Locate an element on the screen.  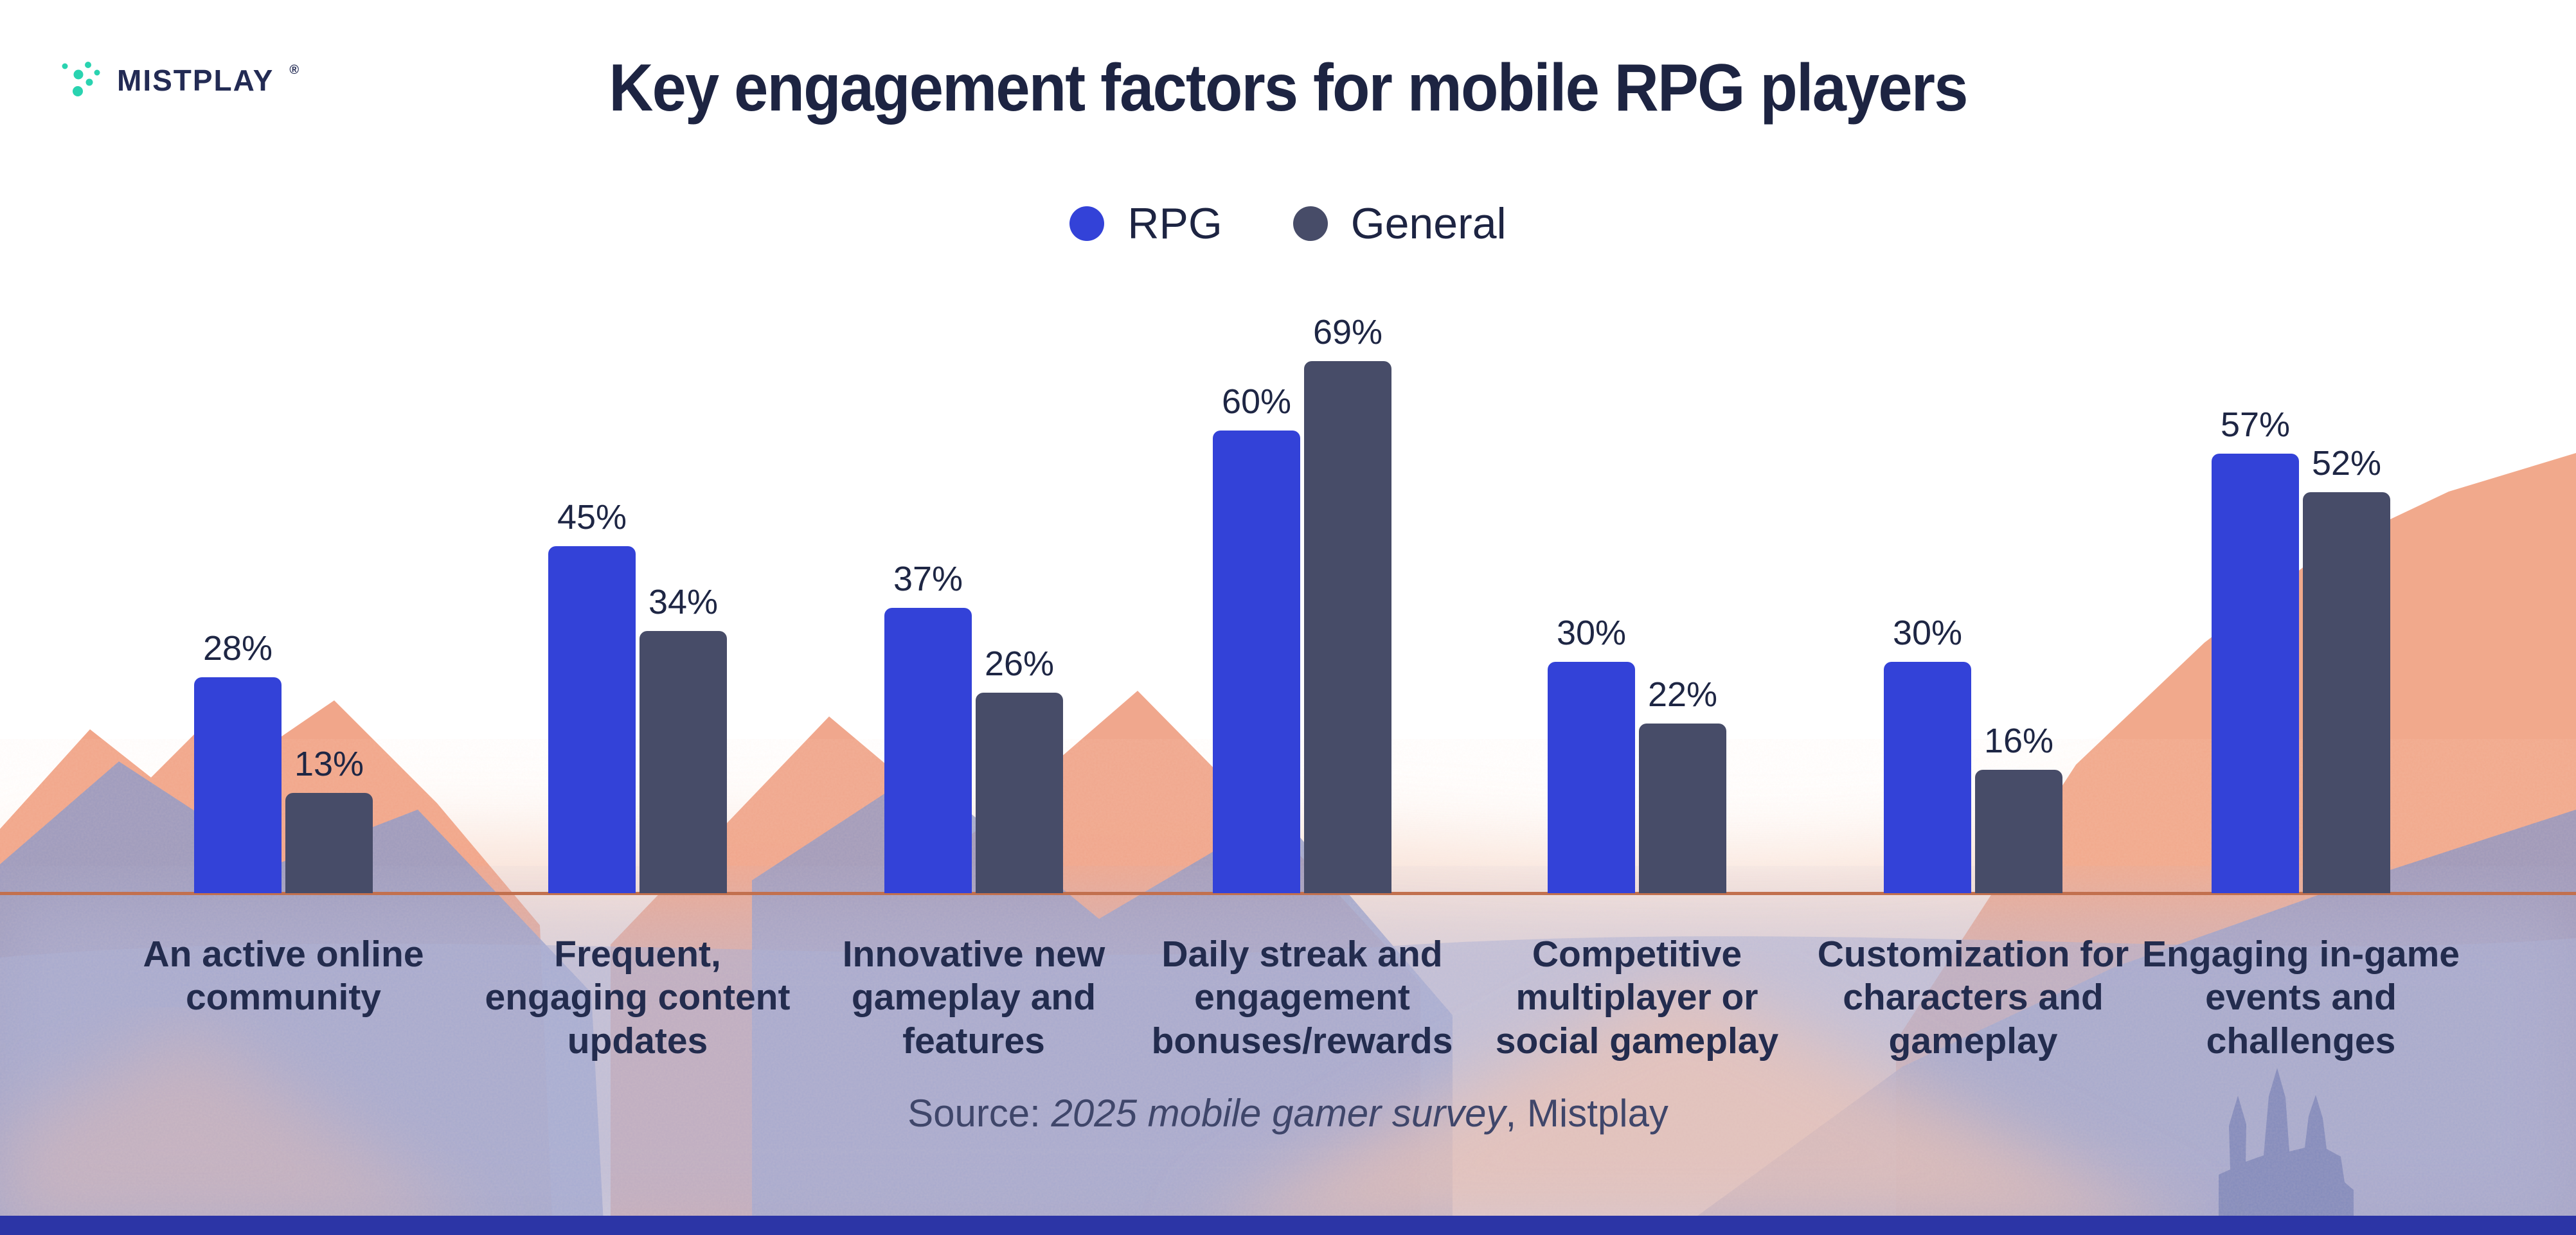
bar-column-general: 22% is located at coordinates (1682, 785).